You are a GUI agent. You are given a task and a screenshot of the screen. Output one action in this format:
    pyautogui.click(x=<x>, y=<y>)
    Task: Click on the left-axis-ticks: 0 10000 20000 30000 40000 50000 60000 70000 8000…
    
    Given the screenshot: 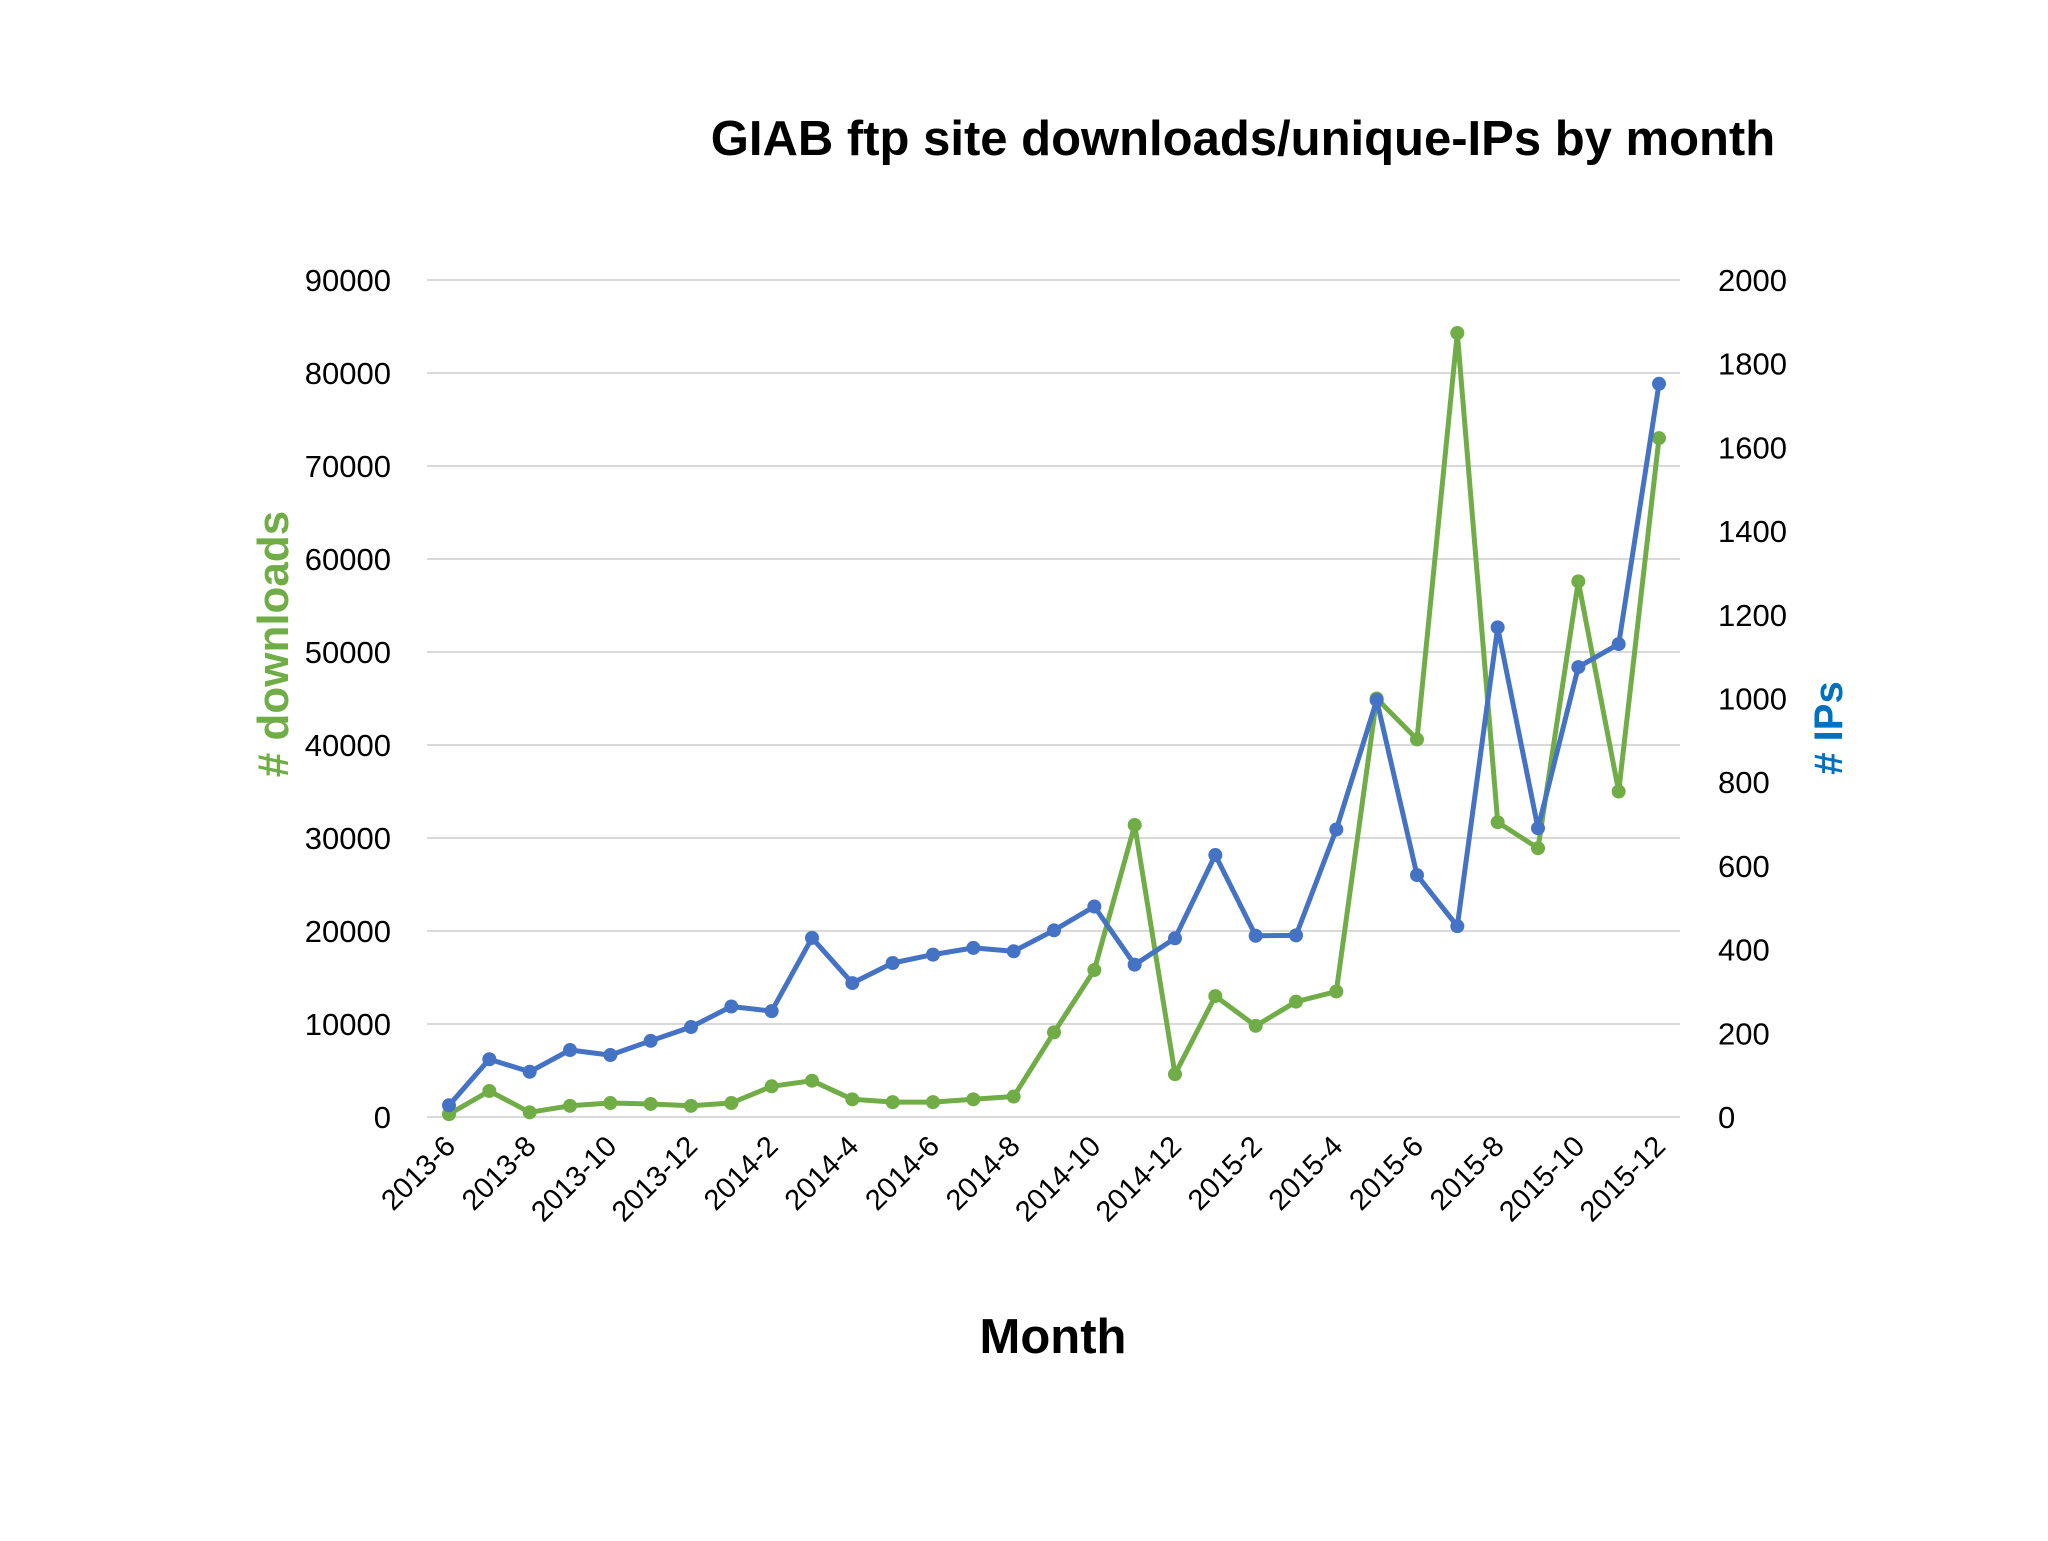 What is the action you would take?
    pyautogui.click(x=348, y=699)
    